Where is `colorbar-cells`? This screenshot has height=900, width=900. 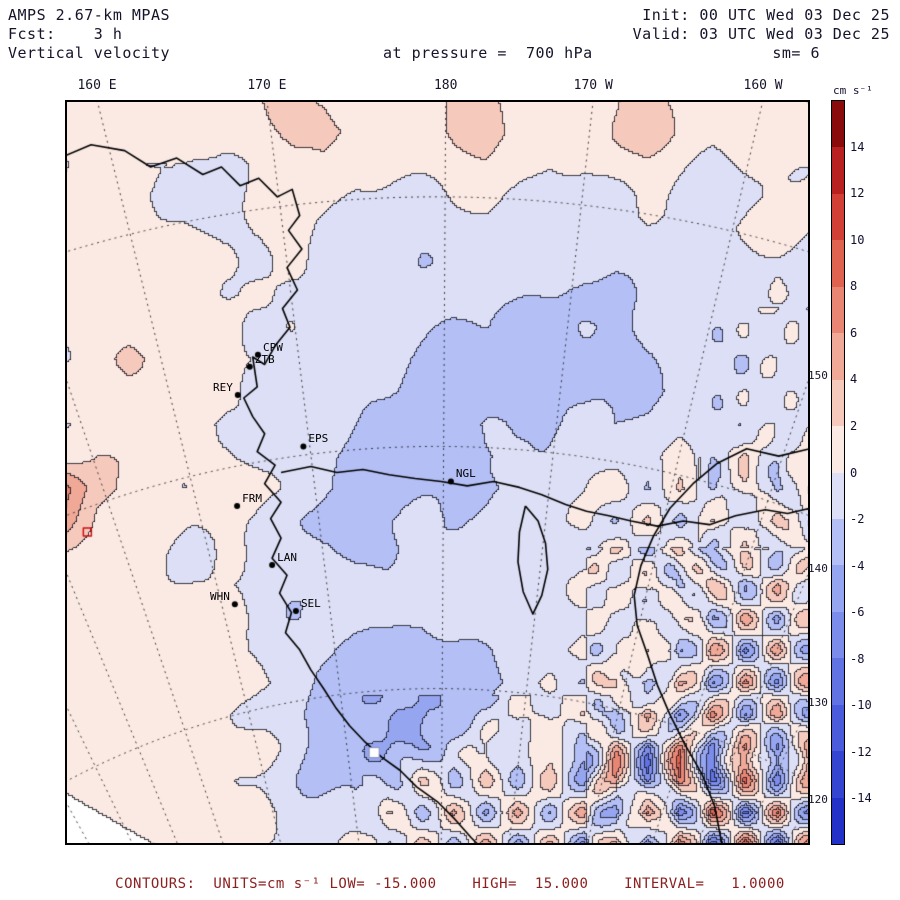 colorbar-cells is located at coordinates (838, 472).